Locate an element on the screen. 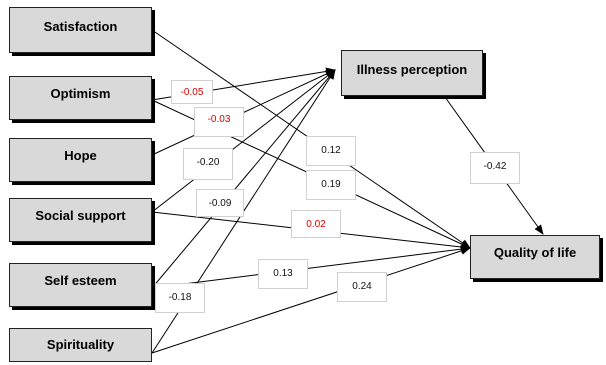 The image size is (606, 365). node-satisfaction: Satisfaction is located at coordinates (80, 30).